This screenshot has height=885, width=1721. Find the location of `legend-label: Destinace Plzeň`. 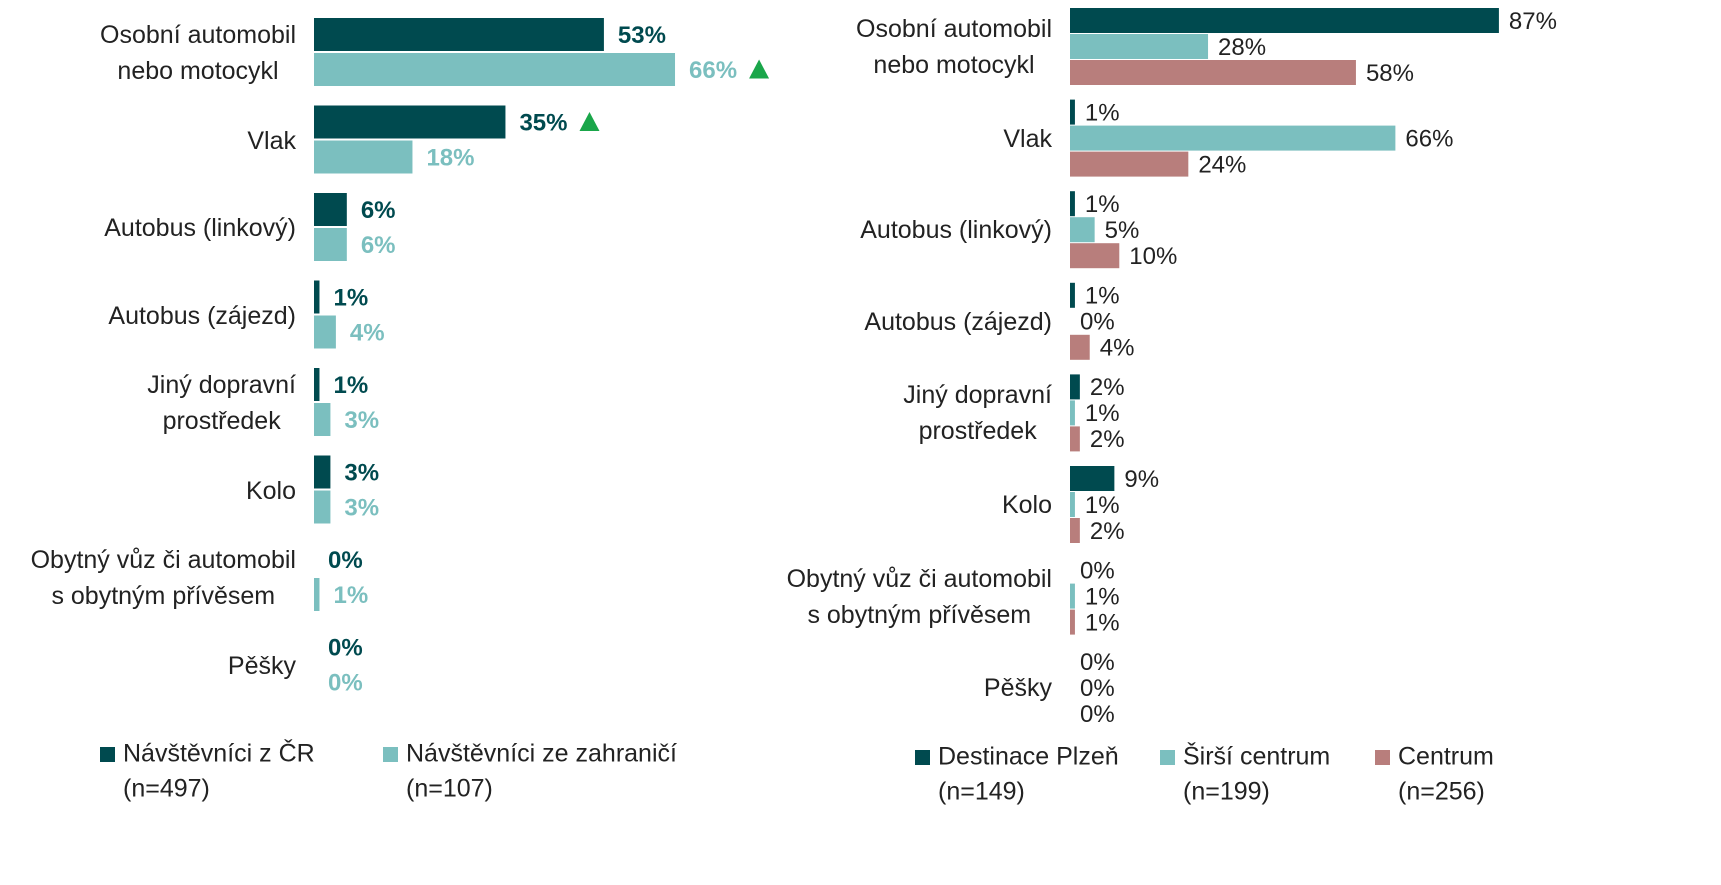

legend-label: Destinace Plzeň is located at coordinates (1028, 757).